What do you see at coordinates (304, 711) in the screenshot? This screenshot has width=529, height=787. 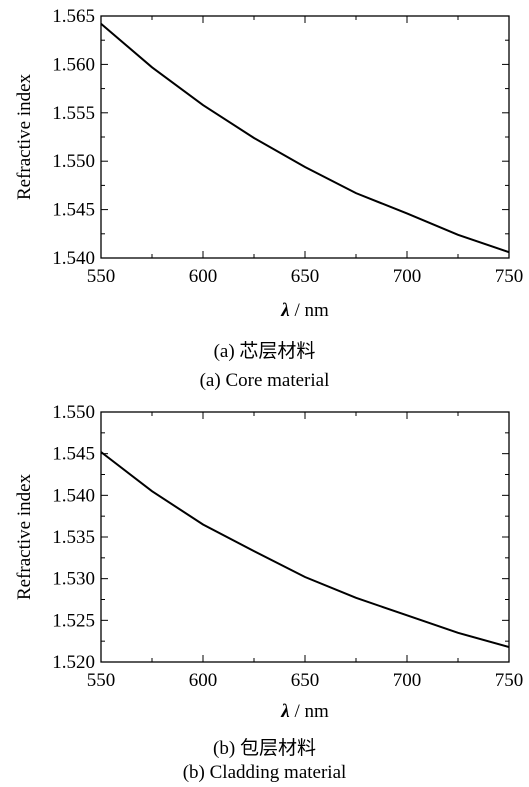 I see `chart-b-x-axis-title: λ / nm` at bounding box center [304, 711].